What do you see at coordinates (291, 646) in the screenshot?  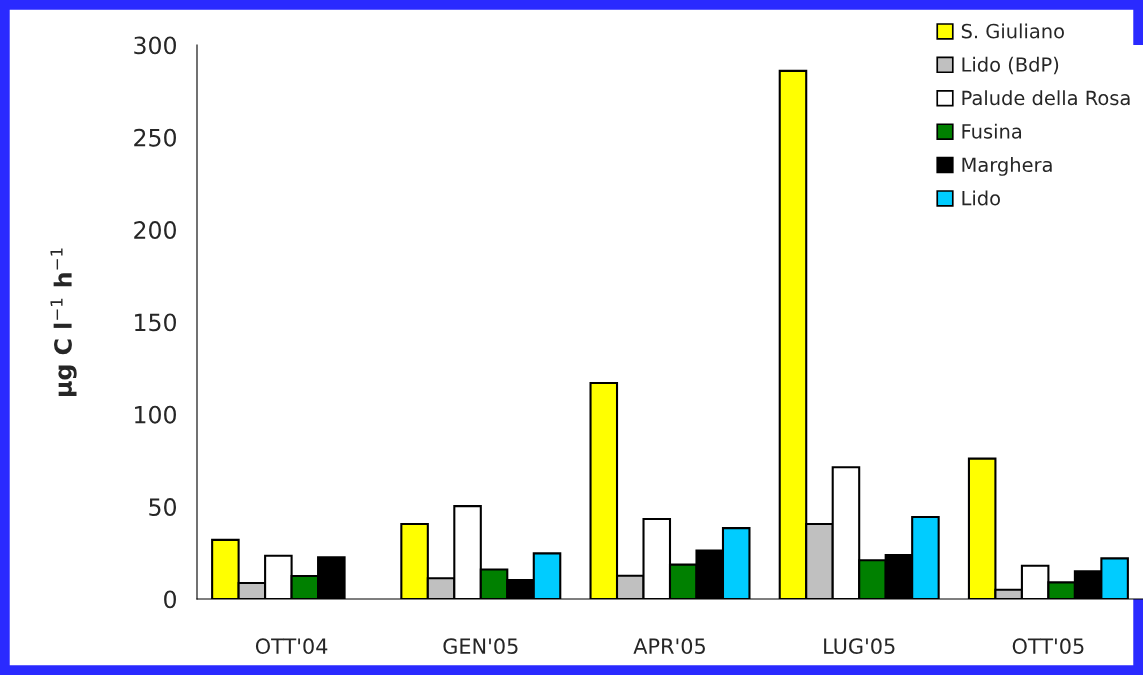 I see `x-tick-label: OTT'04` at bounding box center [291, 646].